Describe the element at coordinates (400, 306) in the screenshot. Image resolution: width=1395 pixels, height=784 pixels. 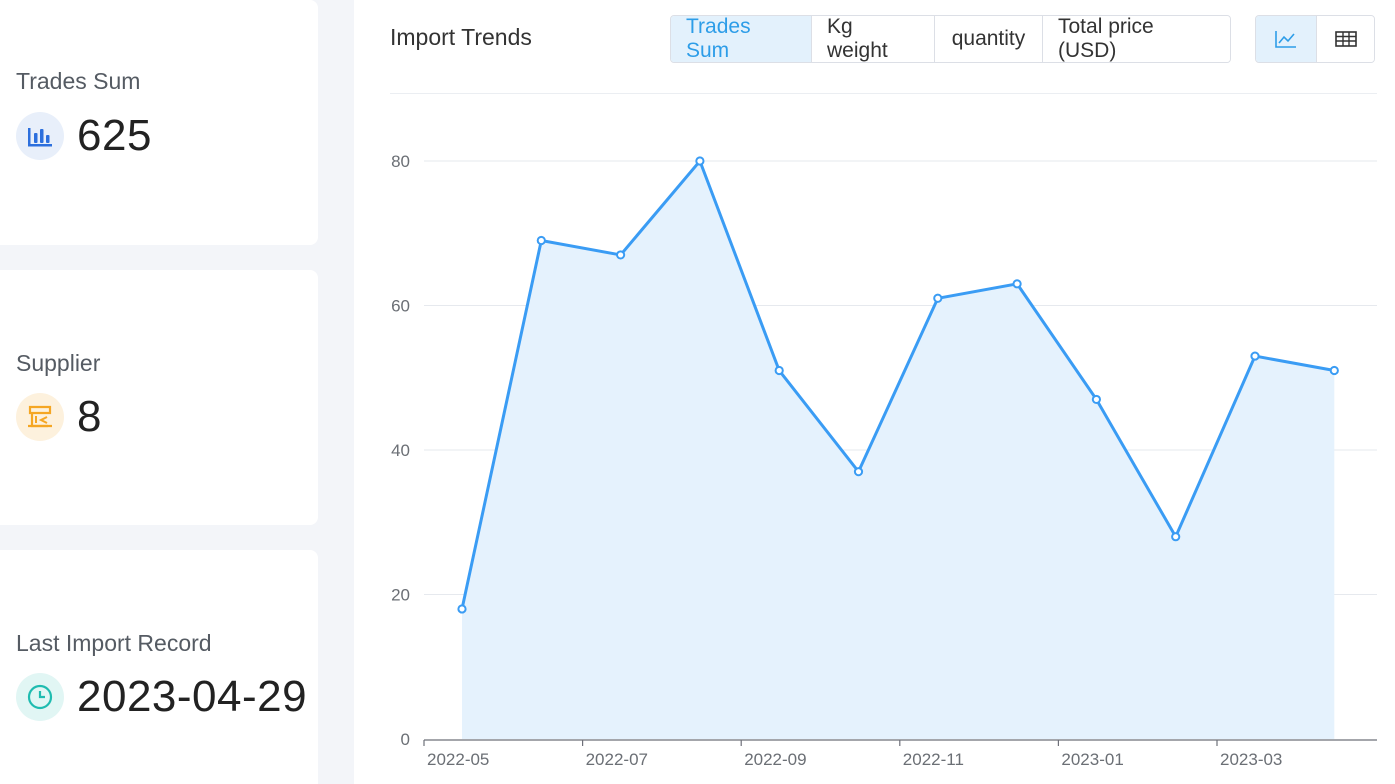
I see `y-tick-label: 60` at that location.